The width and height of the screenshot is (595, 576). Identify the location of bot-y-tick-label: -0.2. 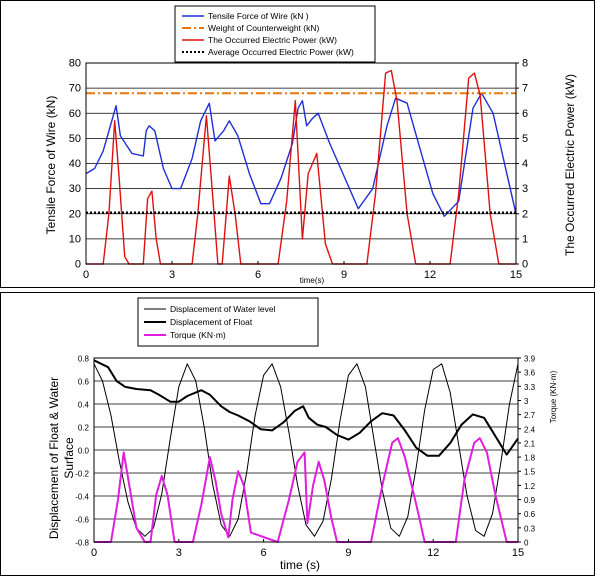
(82, 474).